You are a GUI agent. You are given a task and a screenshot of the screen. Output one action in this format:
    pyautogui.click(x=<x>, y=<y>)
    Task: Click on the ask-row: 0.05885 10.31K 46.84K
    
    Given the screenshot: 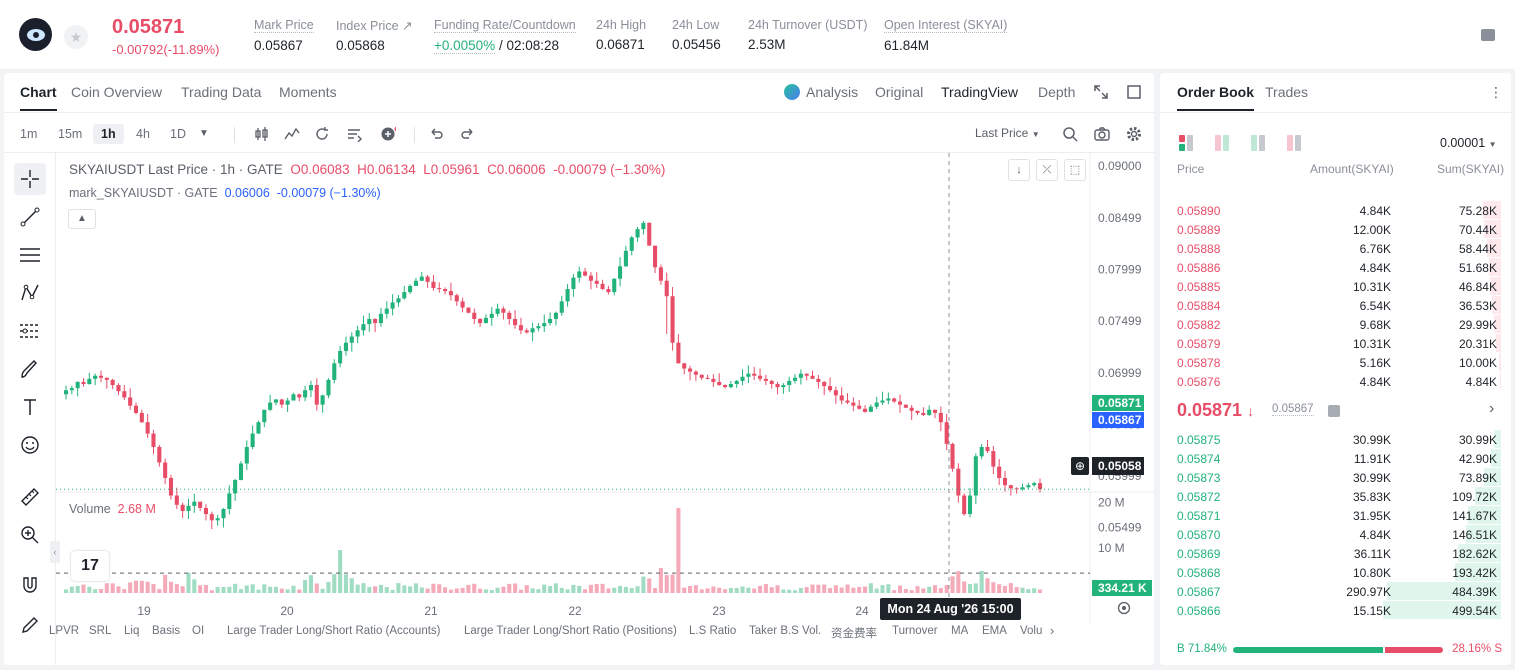 What is the action you would take?
    pyautogui.click(x=1335, y=286)
    